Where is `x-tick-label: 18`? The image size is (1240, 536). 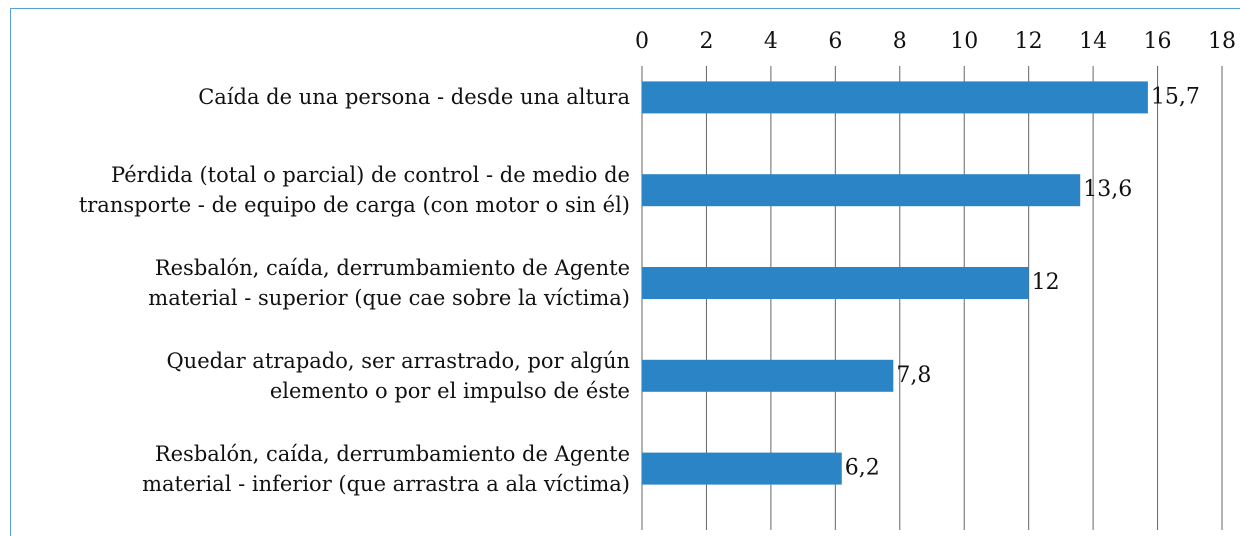 x-tick-label: 18 is located at coordinates (1222, 41).